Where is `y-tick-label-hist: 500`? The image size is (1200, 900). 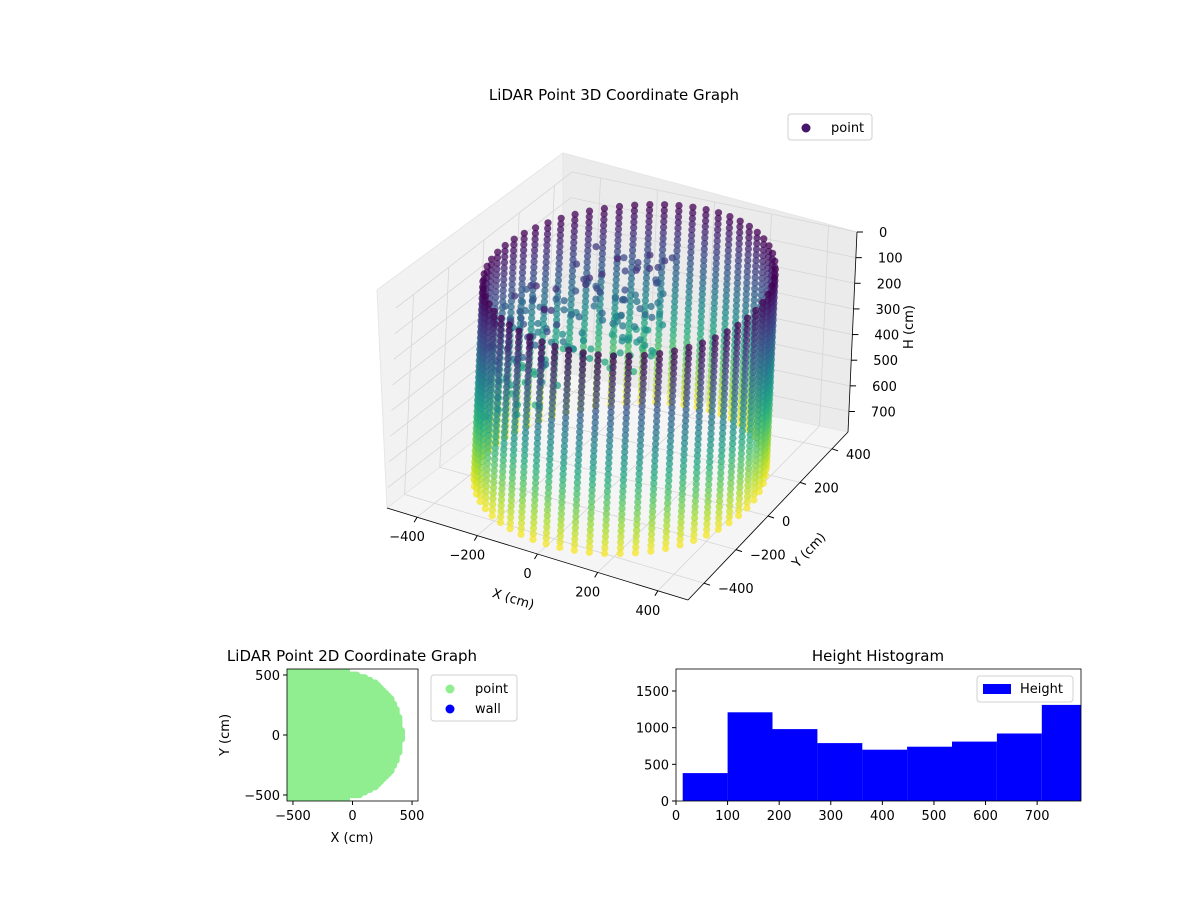 y-tick-label-hist: 500 is located at coordinates (656, 765).